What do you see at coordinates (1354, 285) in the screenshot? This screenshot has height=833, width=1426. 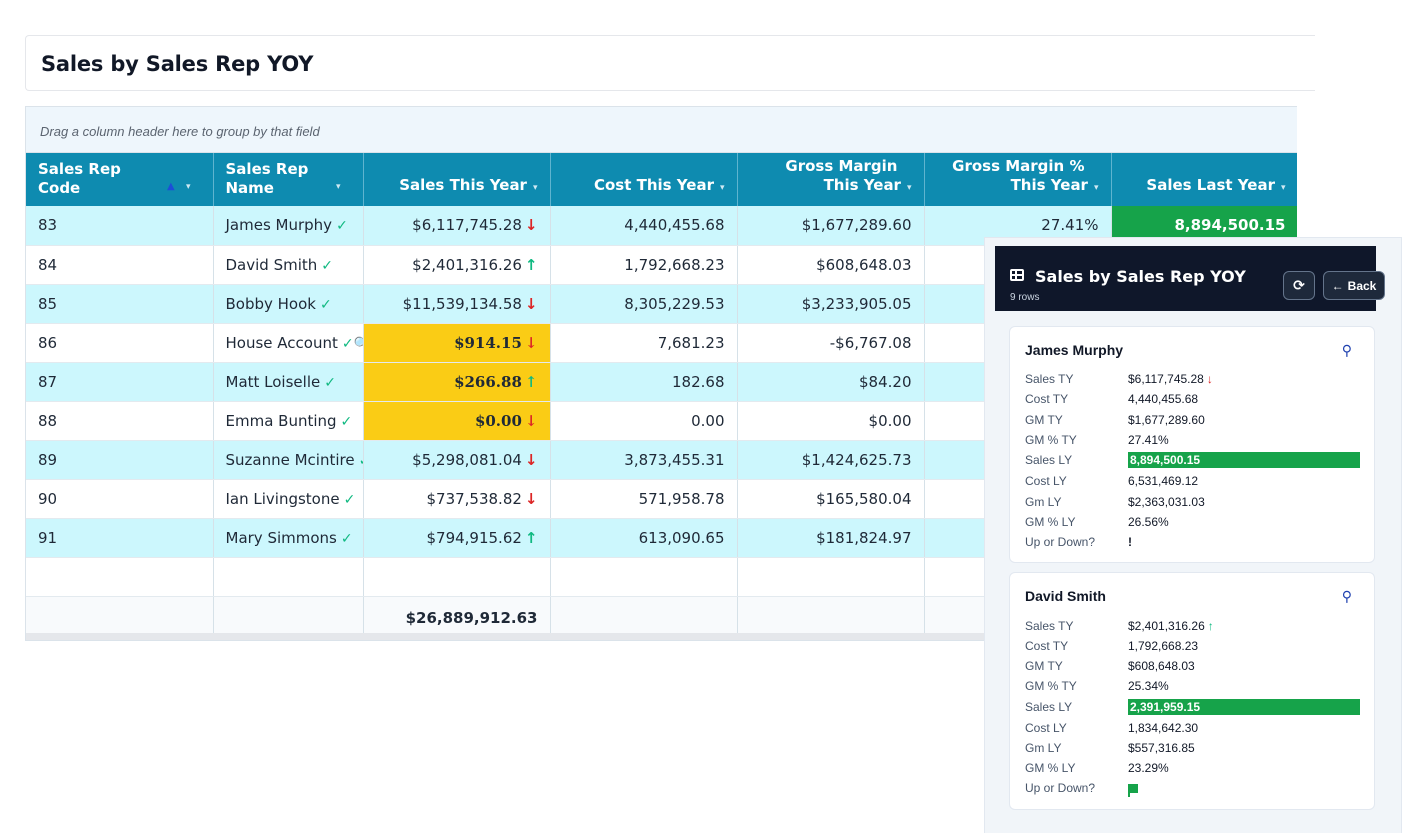 I see `back-button: ← Back` at bounding box center [1354, 285].